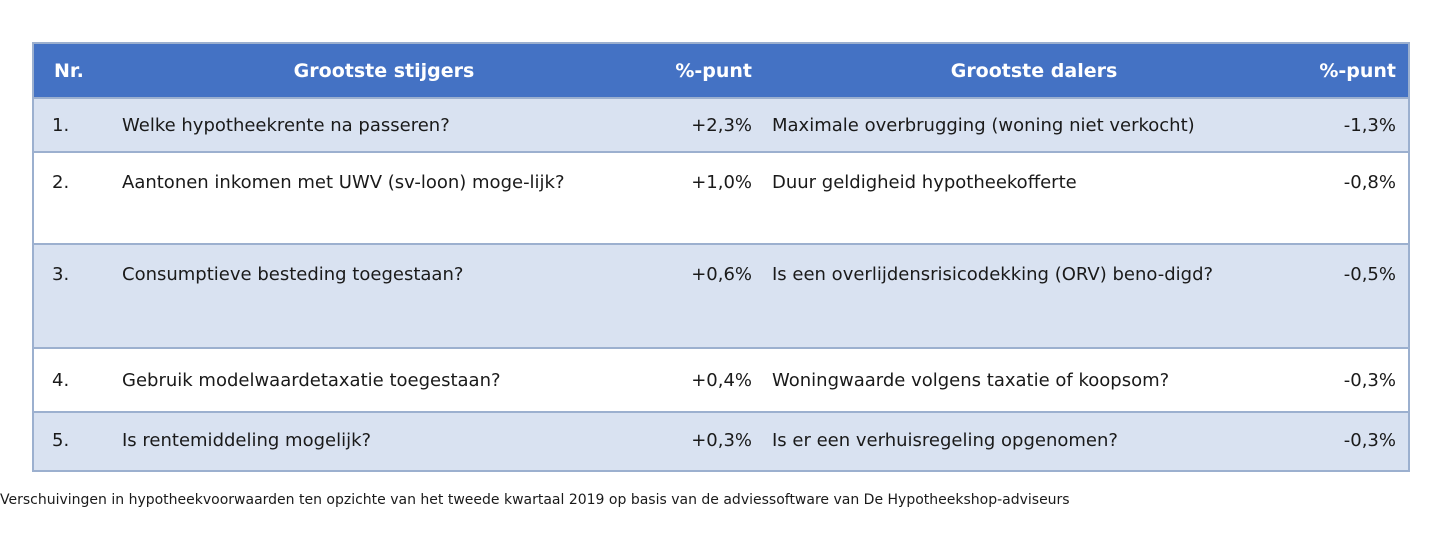  What do you see at coordinates (1357, 70) in the screenshot?
I see `header-fallers-unit: %-punt` at bounding box center [1357, 70].